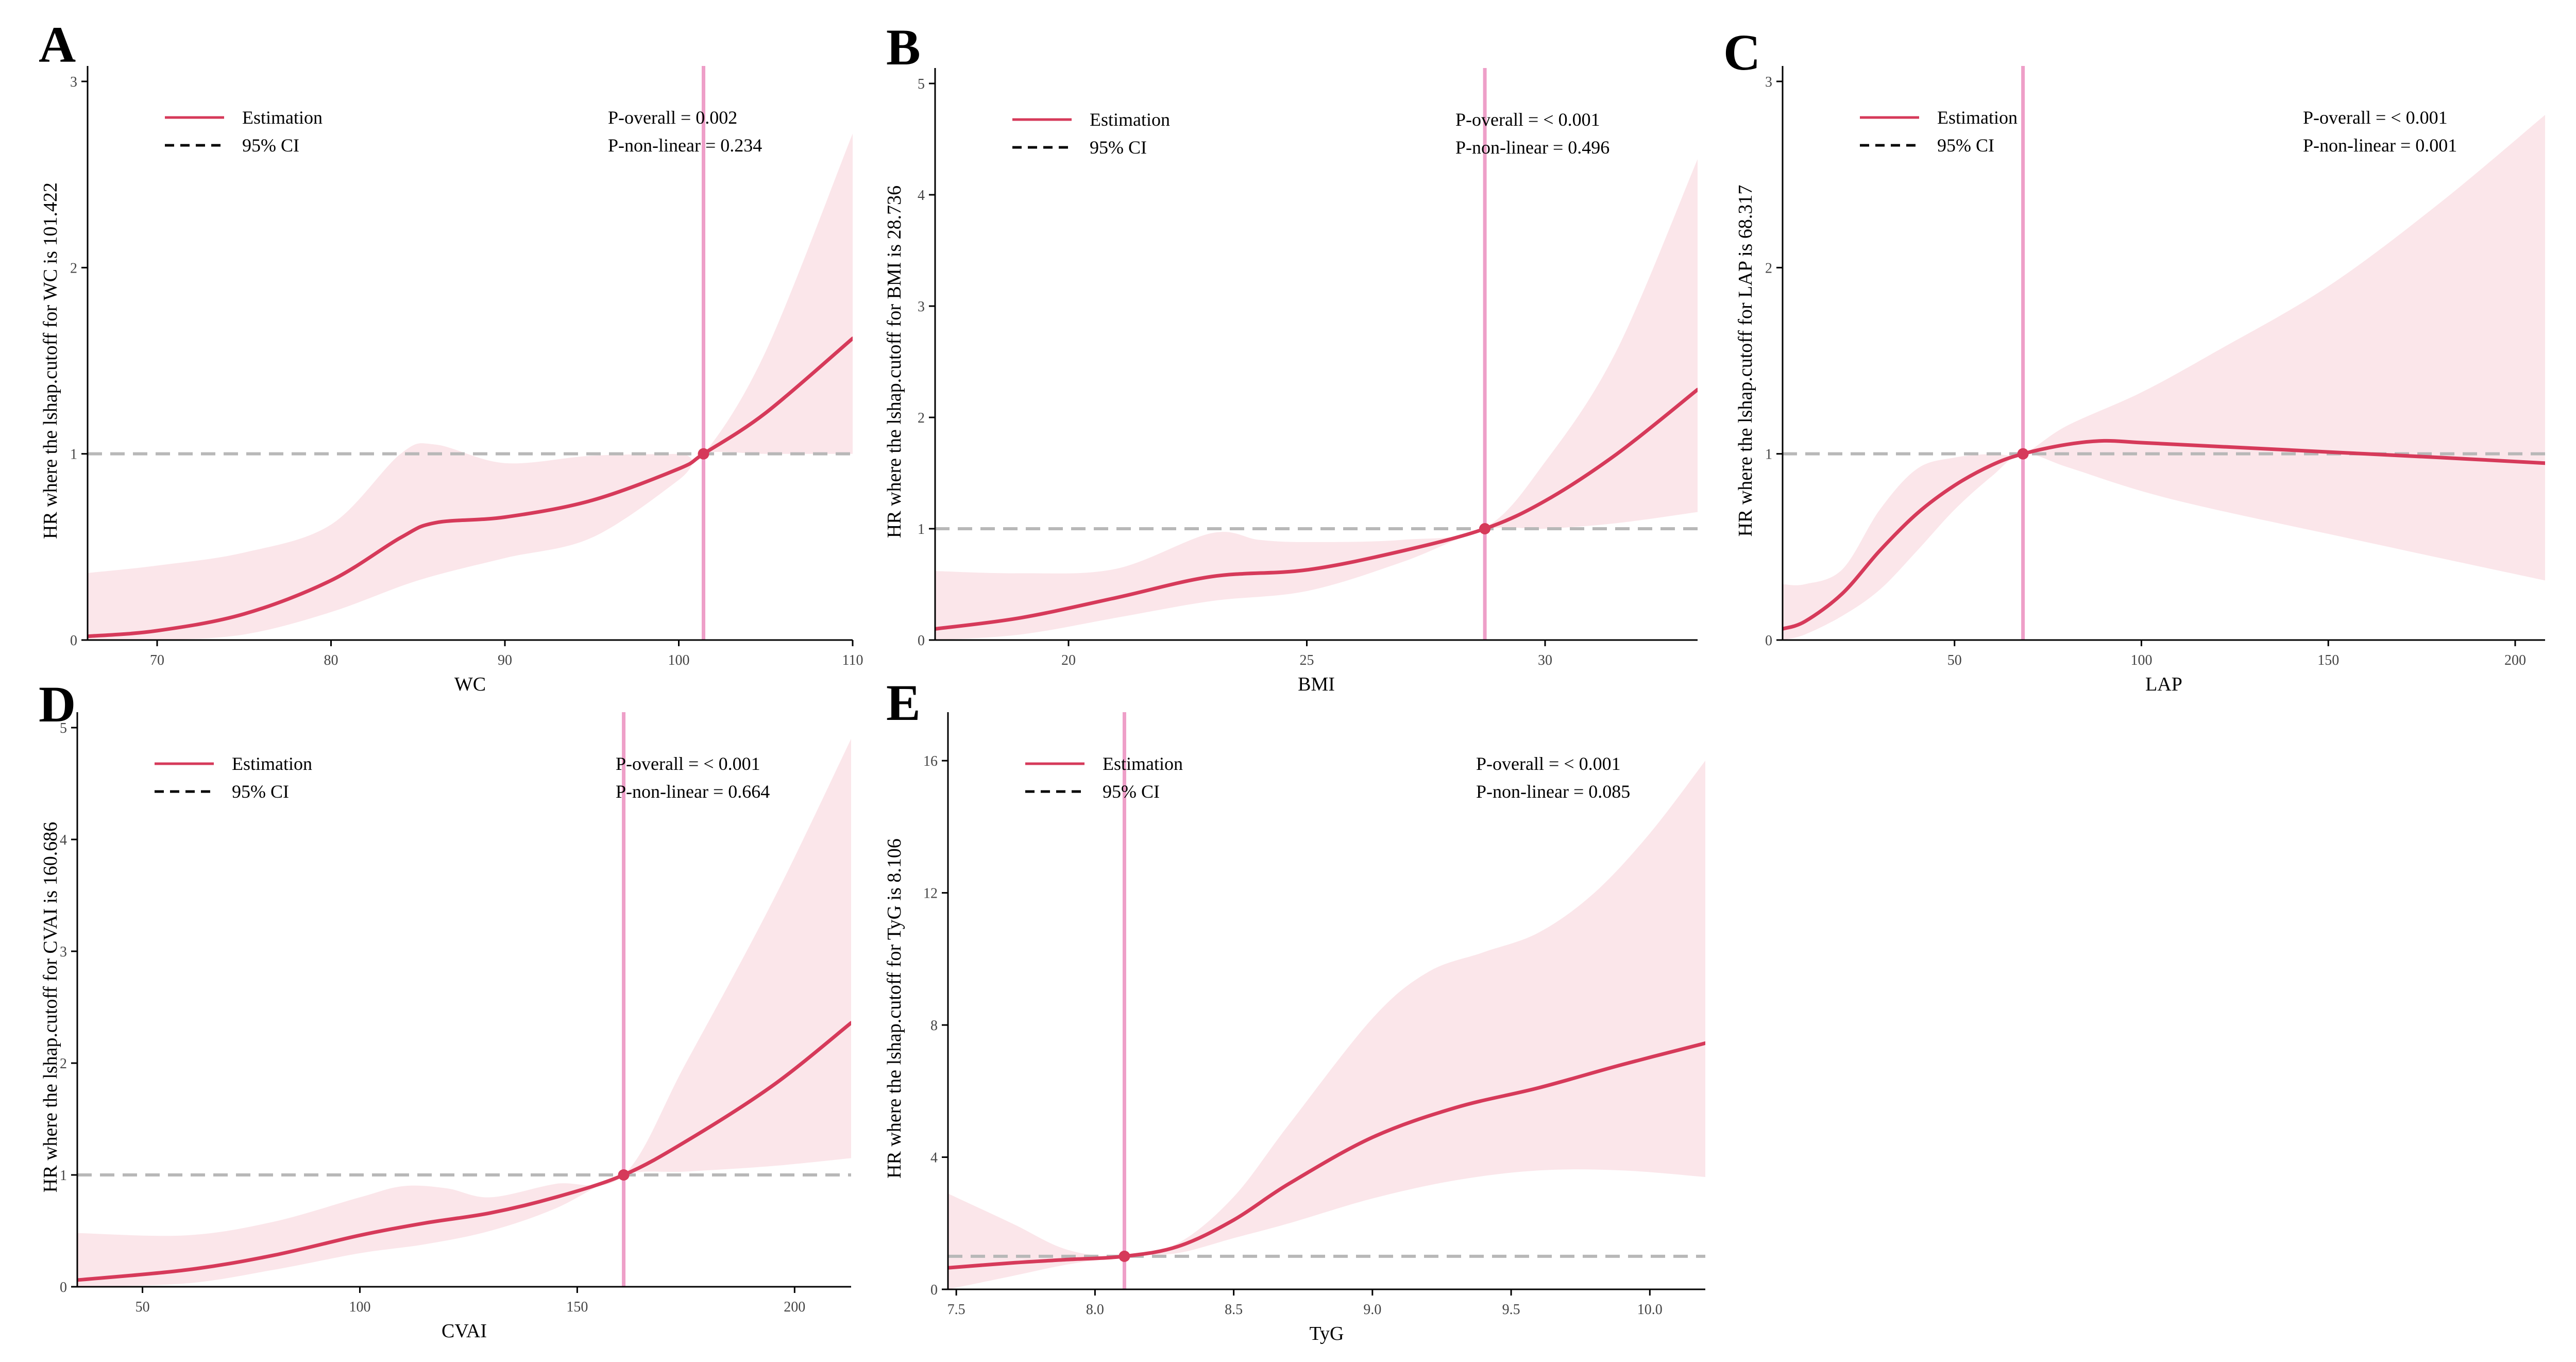 This screenshot has width=2576, height=1362. Describe the element at coordinates (2515, 660) in the screenshot. I see `x-tick-label: 200` at that location.